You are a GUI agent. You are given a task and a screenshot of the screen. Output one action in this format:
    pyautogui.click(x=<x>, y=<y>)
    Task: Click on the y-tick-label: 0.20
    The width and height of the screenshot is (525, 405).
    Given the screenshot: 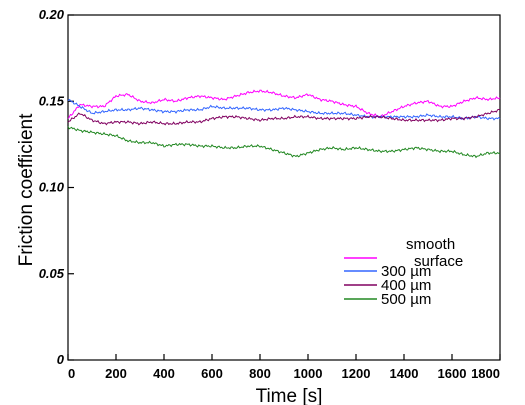 What is the action you would take?
    pyautogui.click(x=52, y=14)
    